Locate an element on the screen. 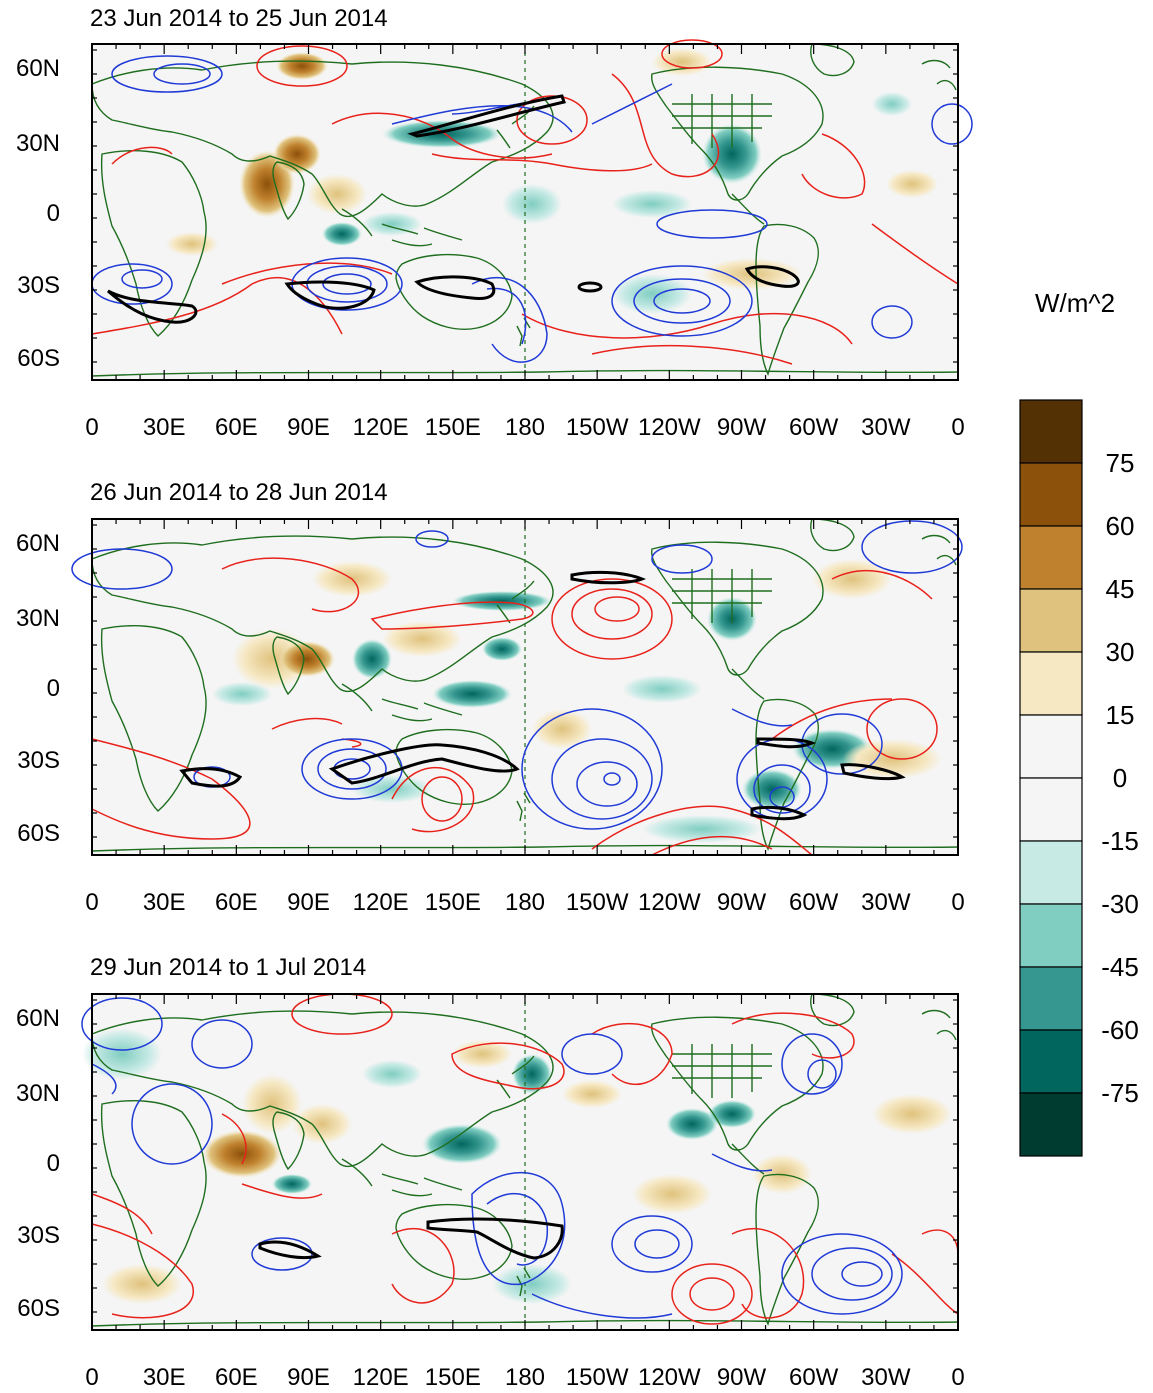 Image resolution: width=1153 pixels, height=1393 pixels. colorbar: W/m^2 75 60 45 30 15 0 -15 -30 -45 -60 -75 is located at coordinates (1079, 722).